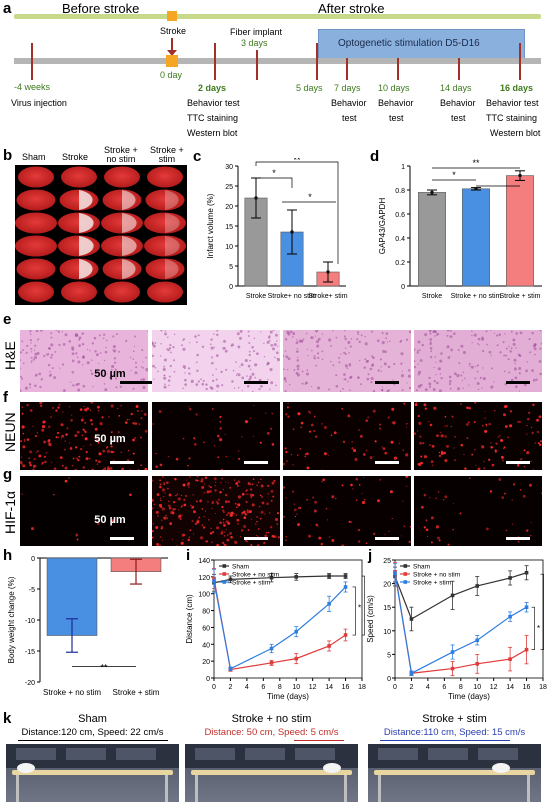 The height and width of the screenshot is (803, 550). What do you see at coordinates (459, 69) in the screenshot?
I see `tick-d14` at bounding box center [459, 69].